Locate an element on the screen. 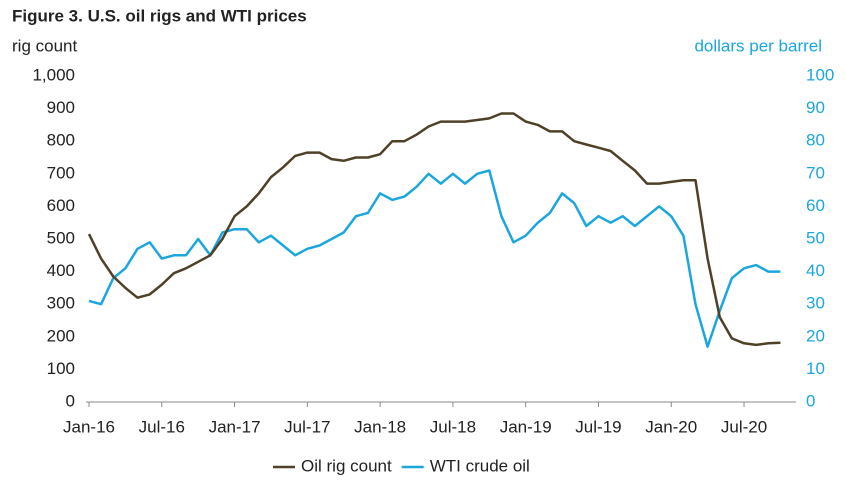 The image size is (846, 488). y-tick-label: 200 is located at coordinates (61, 335).